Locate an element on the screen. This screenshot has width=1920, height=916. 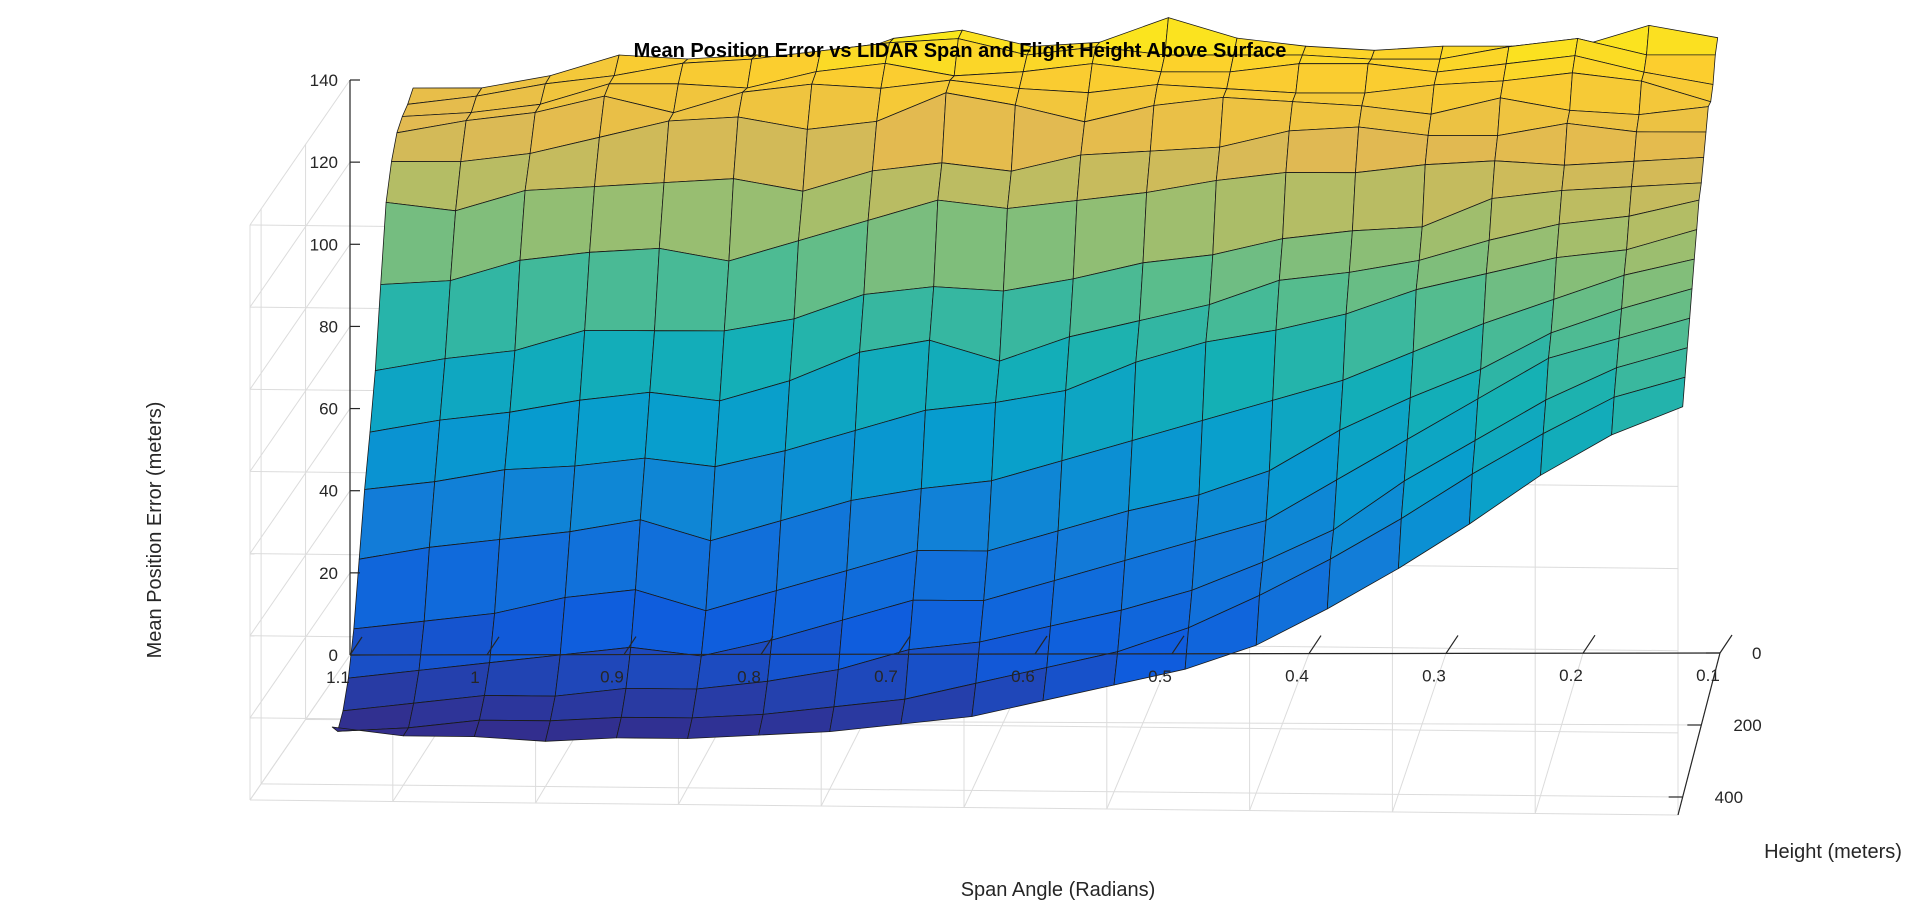
x-tick-label: 0.6 is located at coordinates (1023, 676).